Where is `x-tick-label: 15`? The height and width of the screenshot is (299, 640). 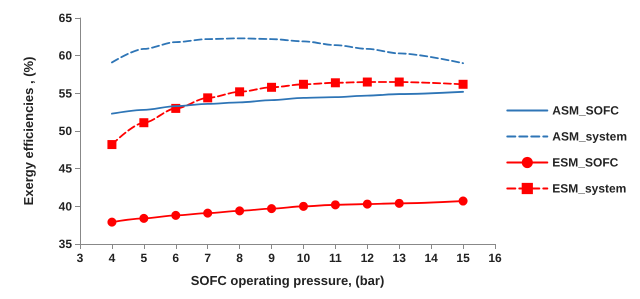
x-tick-label: 15 is located at coordinates (463, 258).